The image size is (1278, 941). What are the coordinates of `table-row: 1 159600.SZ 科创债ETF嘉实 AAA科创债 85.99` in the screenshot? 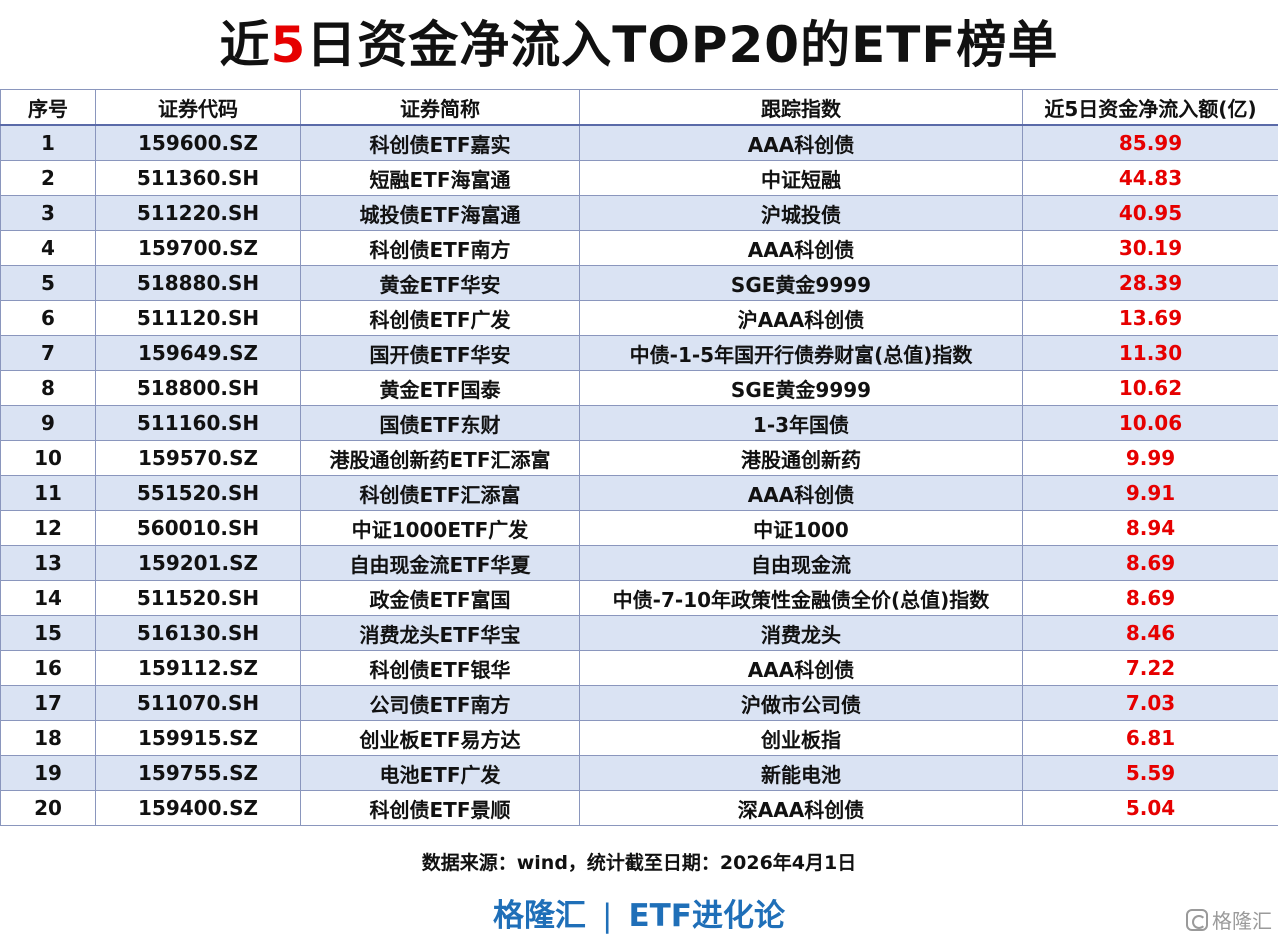 It's located at (639, 142).